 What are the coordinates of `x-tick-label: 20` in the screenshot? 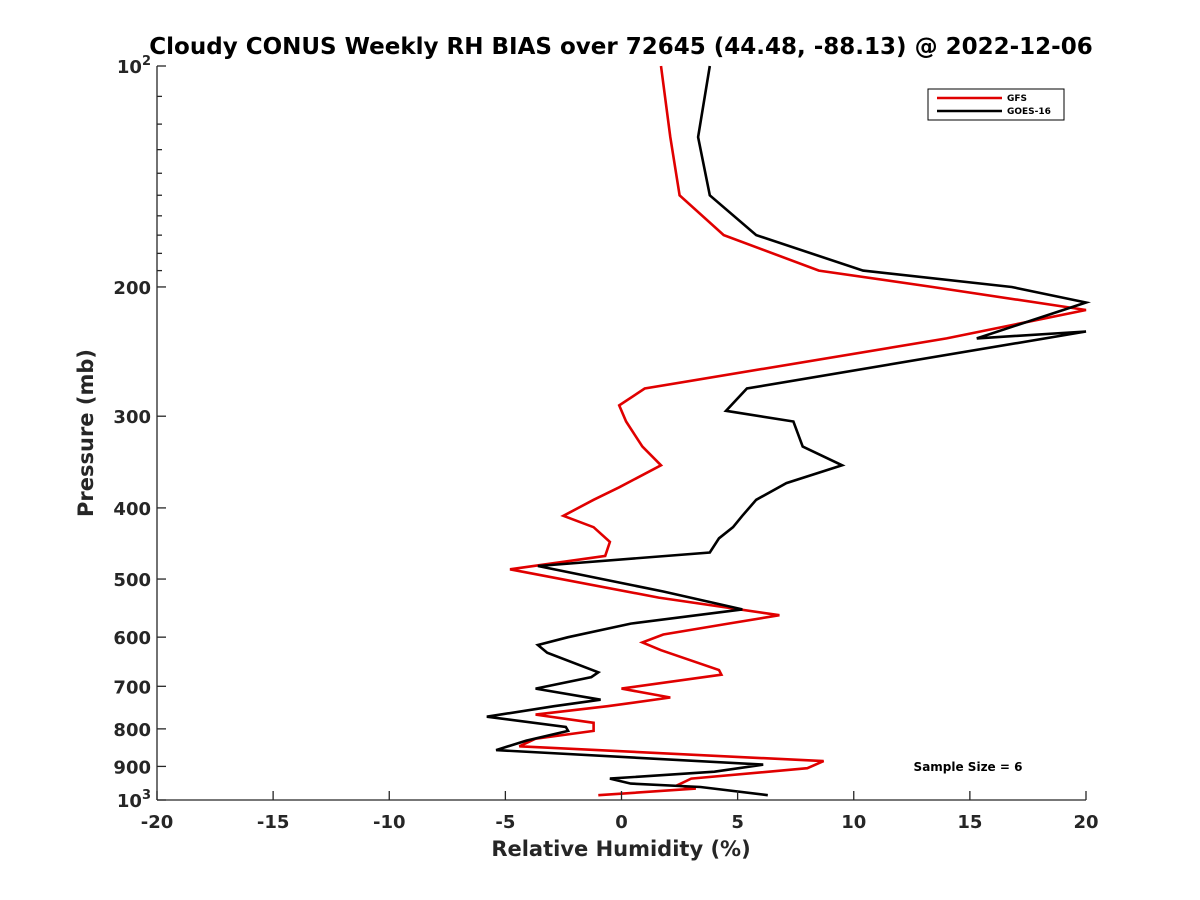 It's located at (1085, 822).